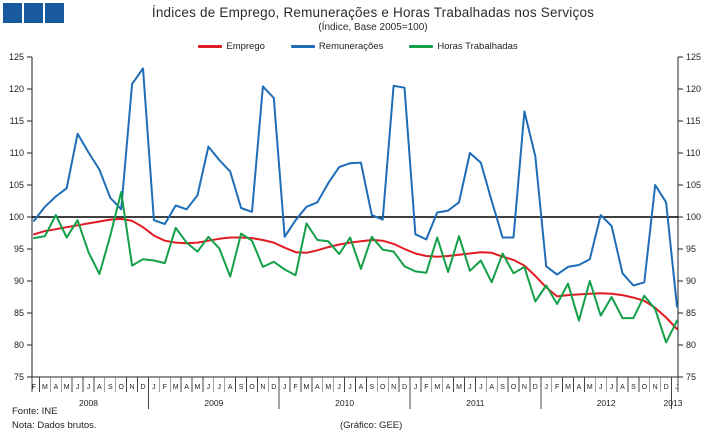 This screenshot has width=716, height=440. I want to click on legend-label: Remunerações, so click(351, 46).